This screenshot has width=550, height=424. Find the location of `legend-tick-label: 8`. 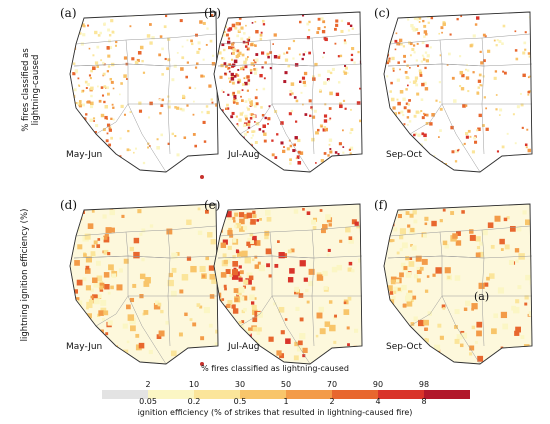

legend-tick-label: 8 is located at coordinates (424, 401).